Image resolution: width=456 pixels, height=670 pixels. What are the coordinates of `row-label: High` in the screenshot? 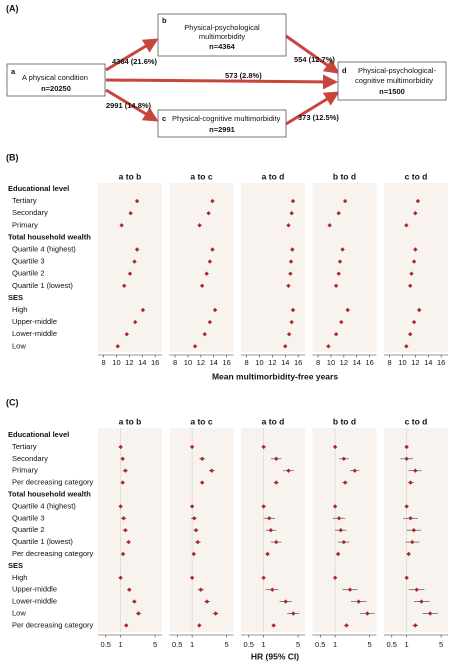 It's located at (19, 577).